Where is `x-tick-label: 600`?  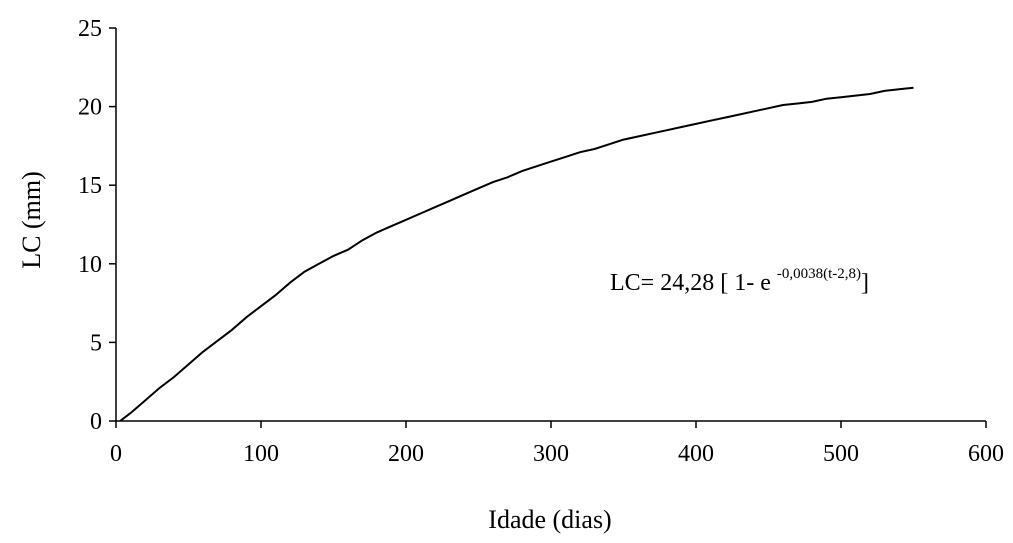 x-tick-label: 600 is located at coordinates (986, 454).